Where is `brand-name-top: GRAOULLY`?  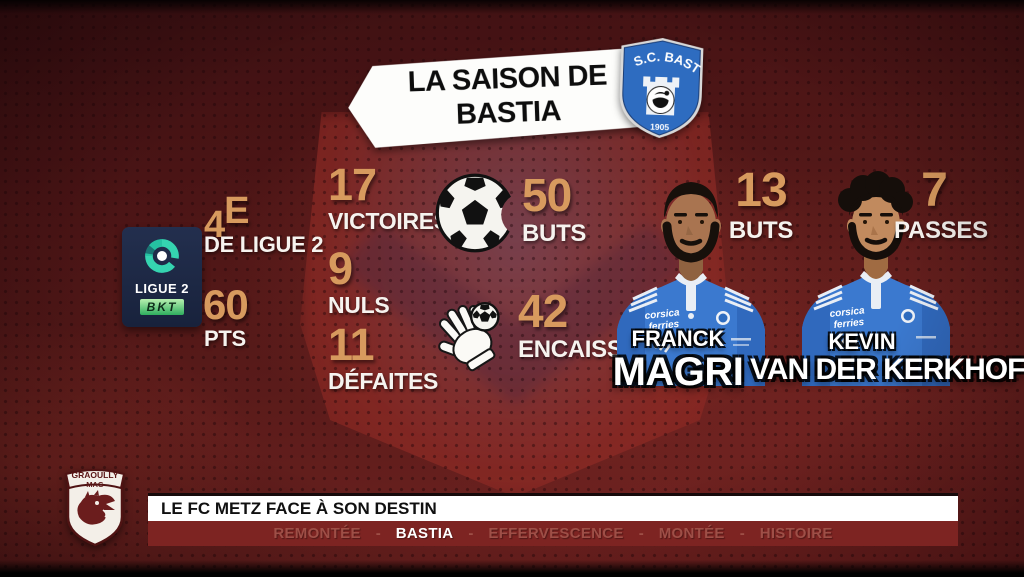 brand-name-top: GRAOULLY is located at coordinates (95, 475).